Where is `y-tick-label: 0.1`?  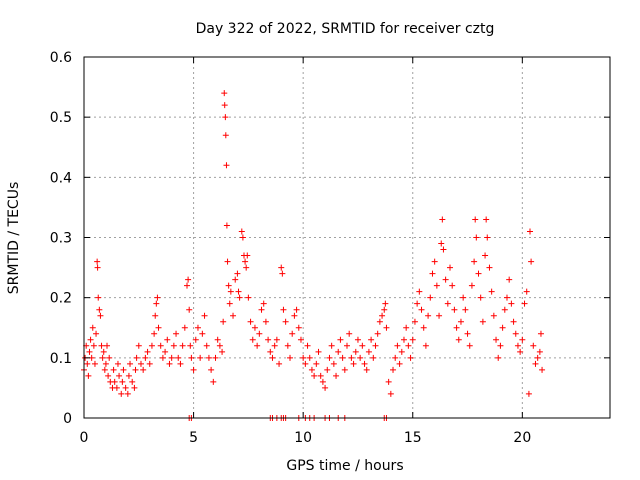
y-tick-label: 0.1 is located at coordinates (61, 359).